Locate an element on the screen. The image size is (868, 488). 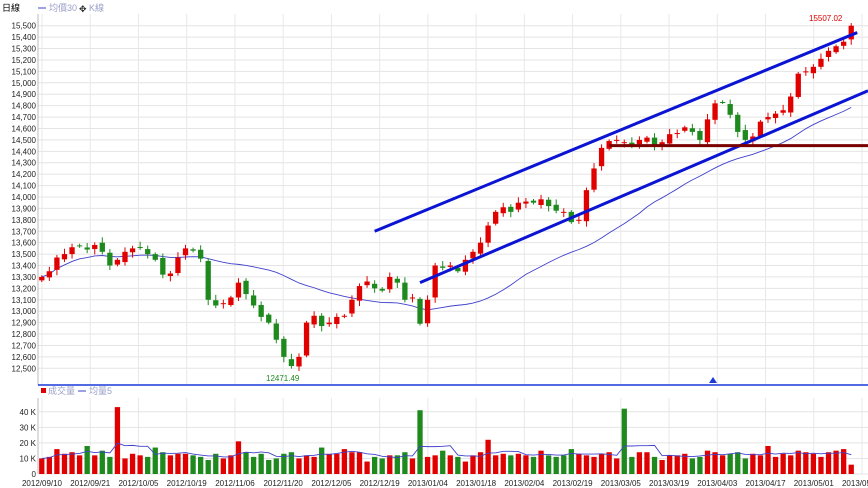
period-label: 日線 is located at coordinates (11, 7).